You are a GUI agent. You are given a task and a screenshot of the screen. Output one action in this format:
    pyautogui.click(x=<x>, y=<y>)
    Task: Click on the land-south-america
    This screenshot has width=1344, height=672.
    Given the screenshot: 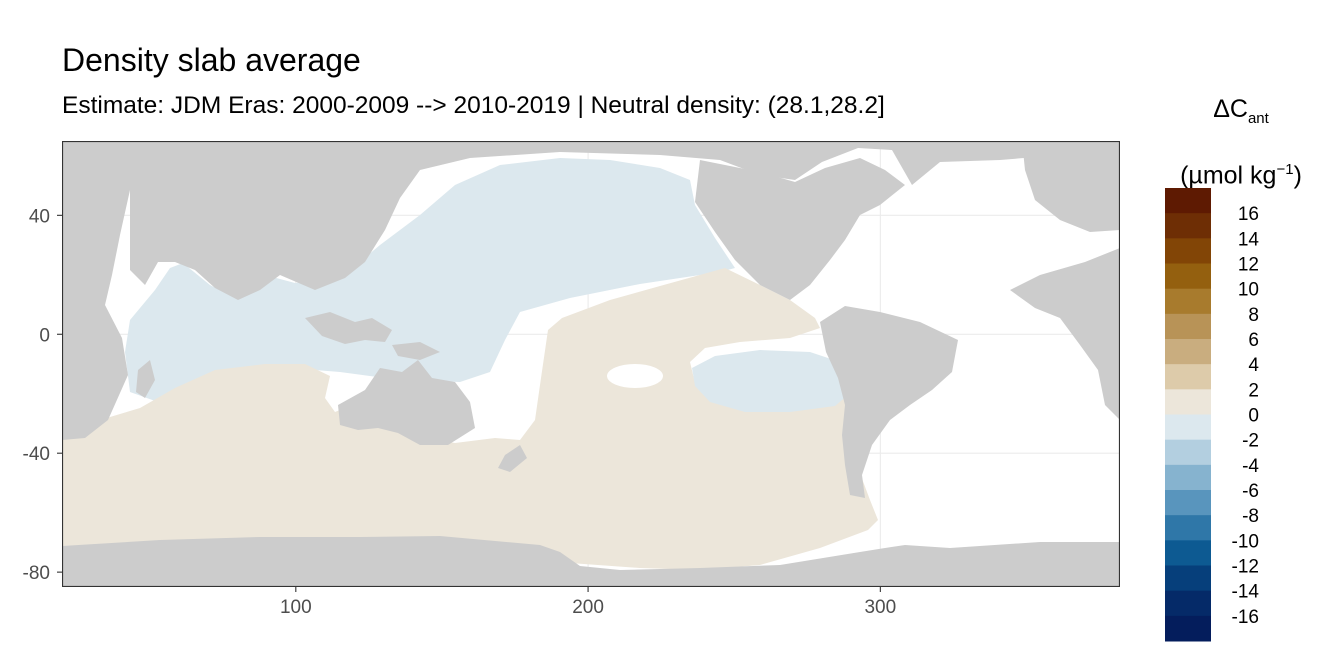 What is the action you would take?
    pyautogui.click(x=889, y=402)
    